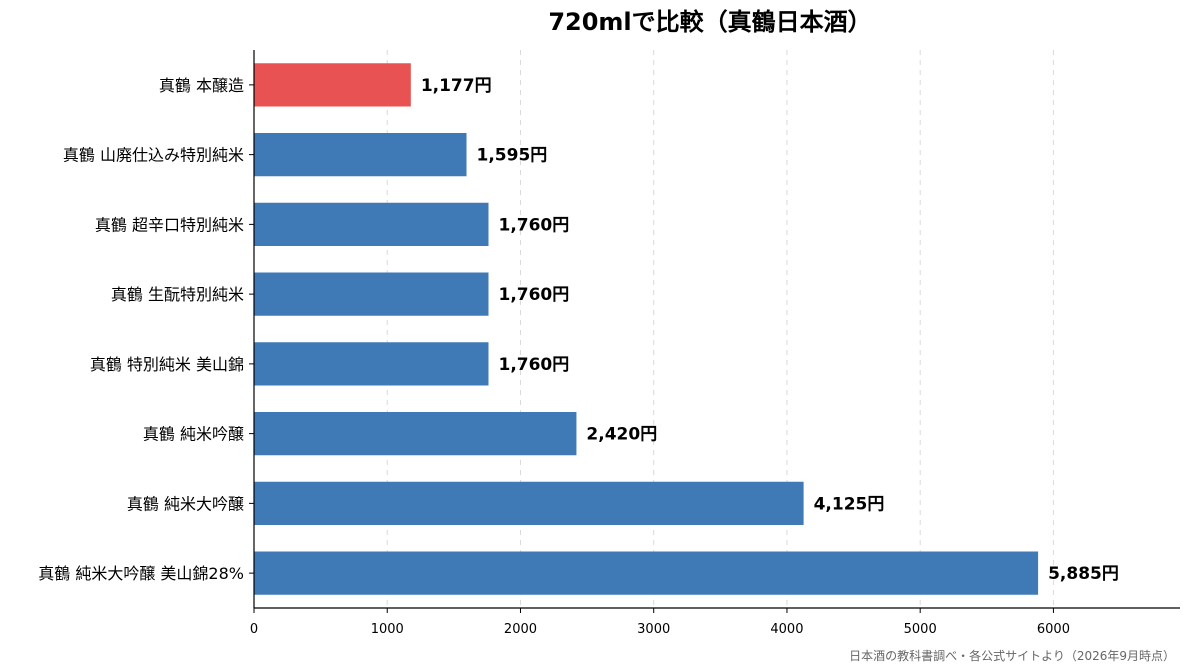  Describe the element at coordinates (193, 434) in the screenshot. I see `category-label: 真鶴 純米吟醸` at that location.